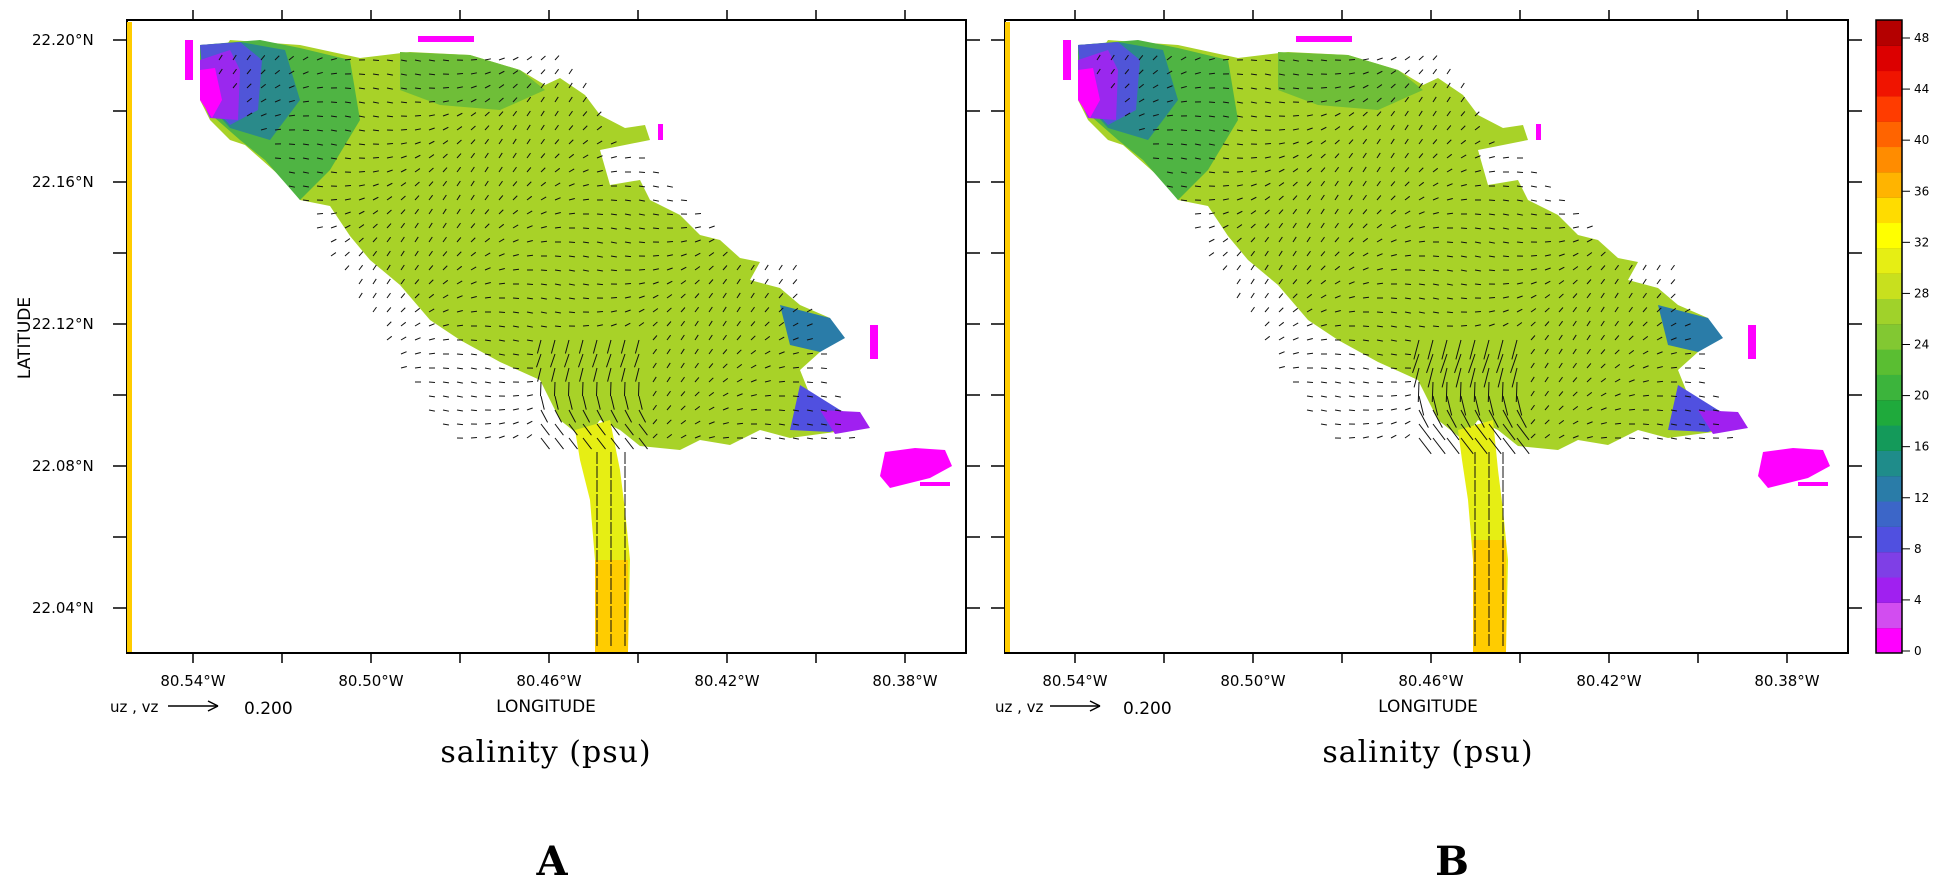  What do you see at coordinates (1889, 336) in the screenshot?
I see `colorbar-frame` at bounding box center [1889, 336].